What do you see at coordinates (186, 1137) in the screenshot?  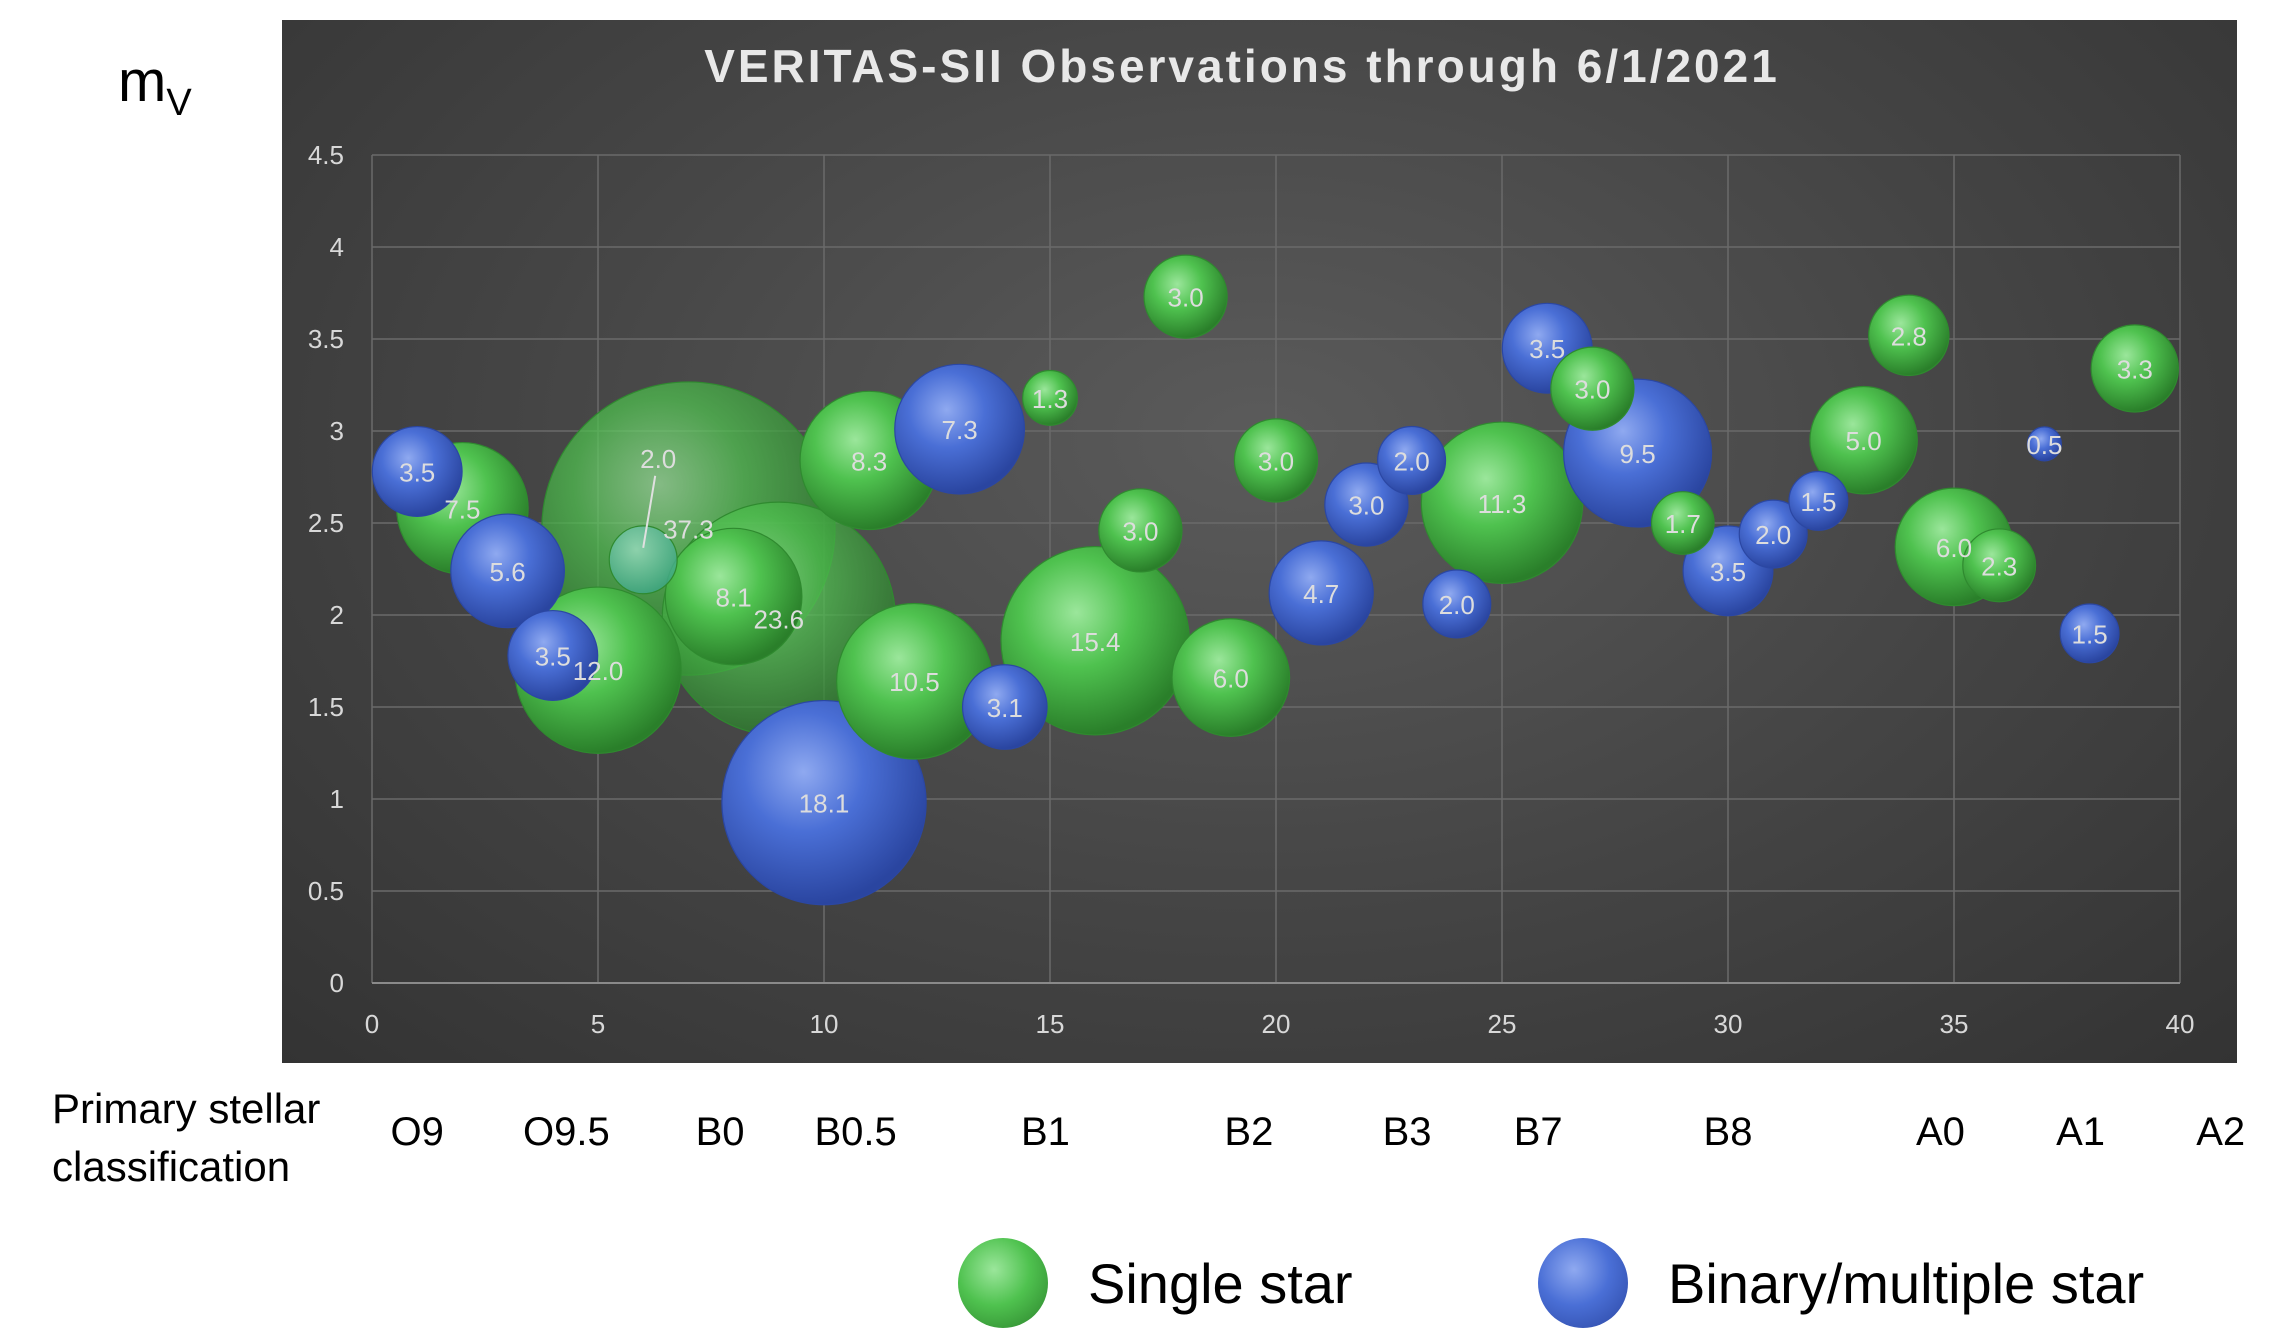 I see `x-axis-caption: Primary stellar classification` at bounding box center [186, 1137].